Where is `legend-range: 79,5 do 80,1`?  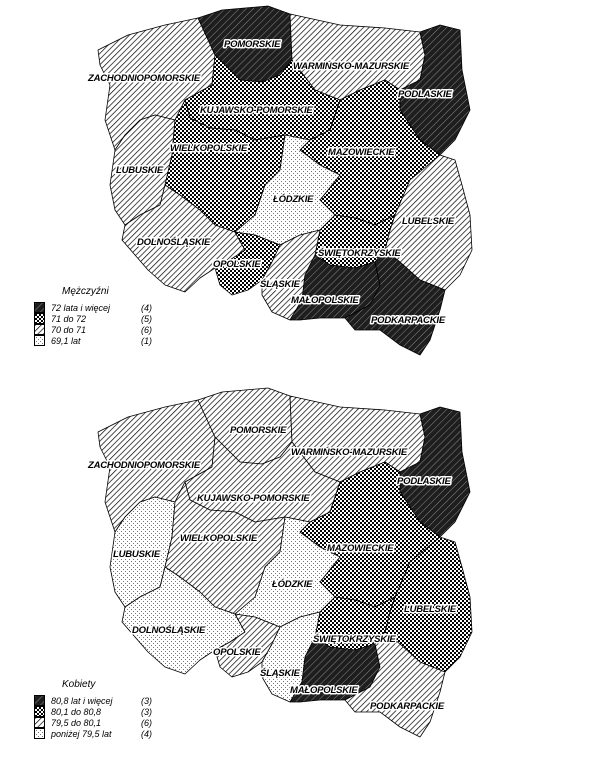 legend-range: 79,5 do 80,1 is located at coordinates (76, 722).